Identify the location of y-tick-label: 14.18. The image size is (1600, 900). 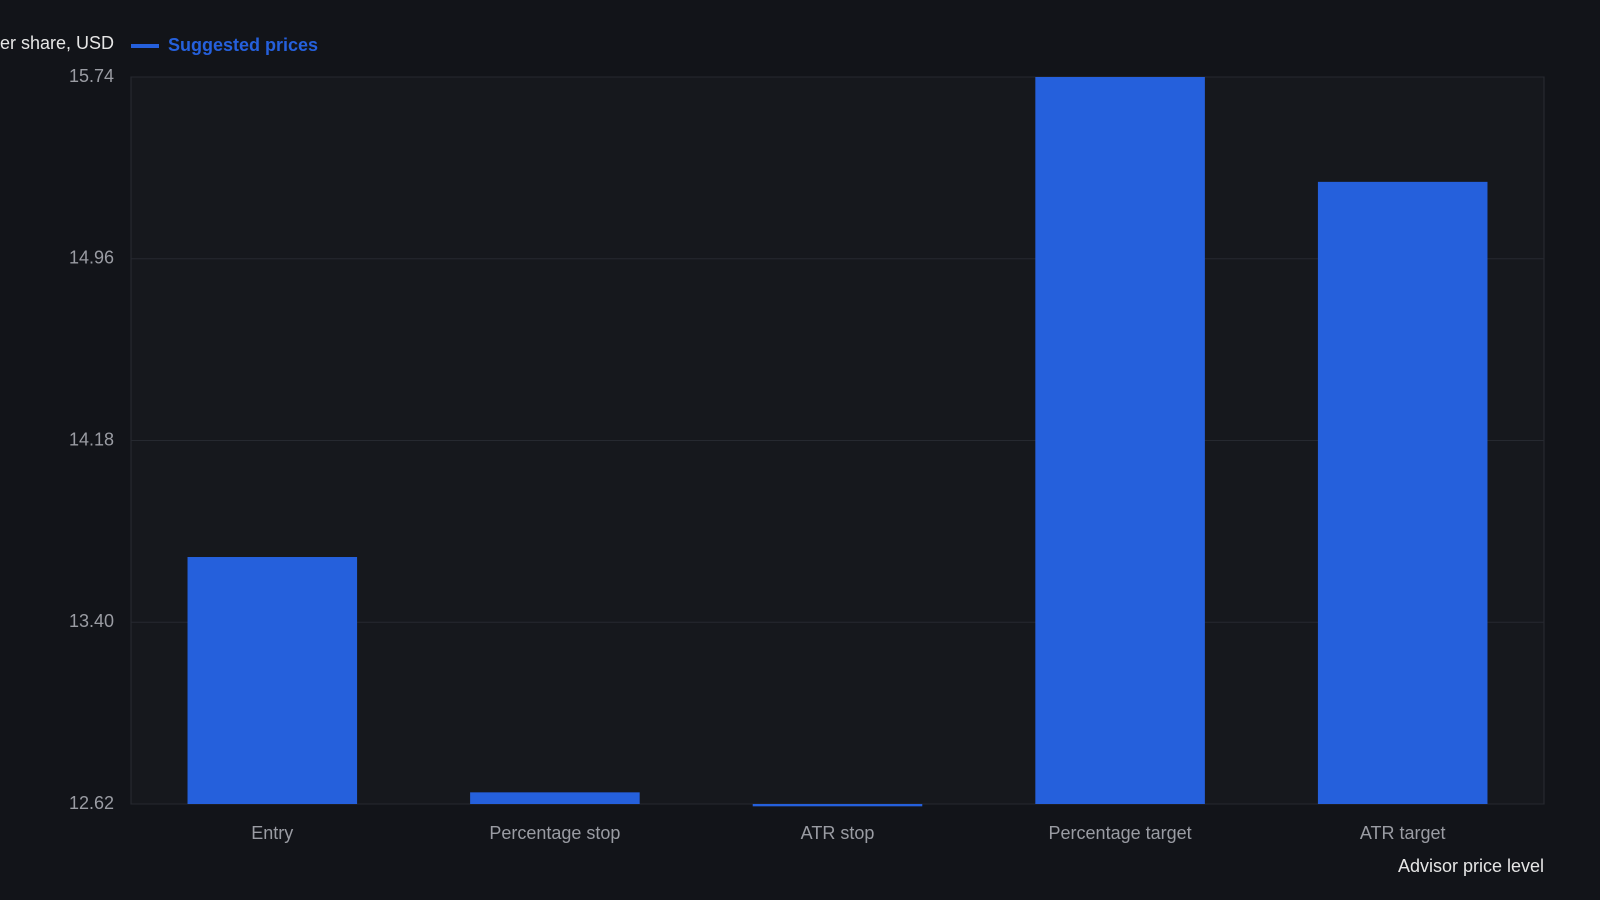
(91, 439).